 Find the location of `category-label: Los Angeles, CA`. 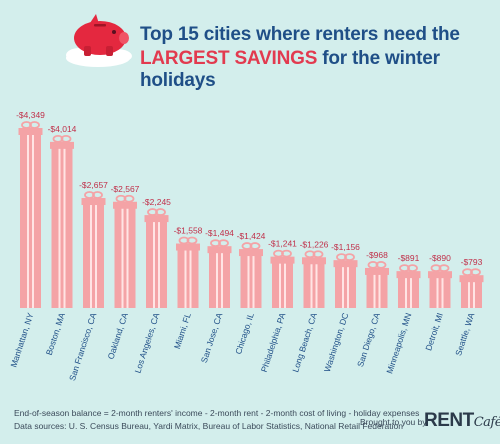

category-label: Los Angeles, CA is located at coordinates (146, 342).